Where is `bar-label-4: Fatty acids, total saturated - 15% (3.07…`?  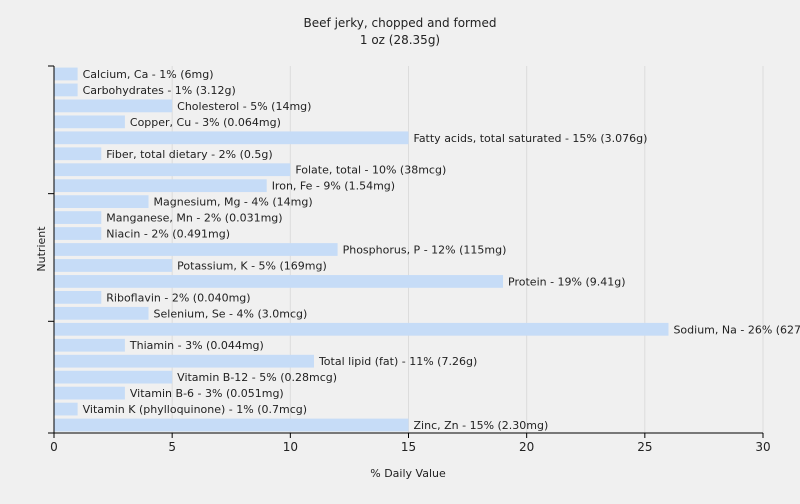 bar-label-4: Fatty acids, total saturated - 15% (3.07… is located at coordinates (531, 138).